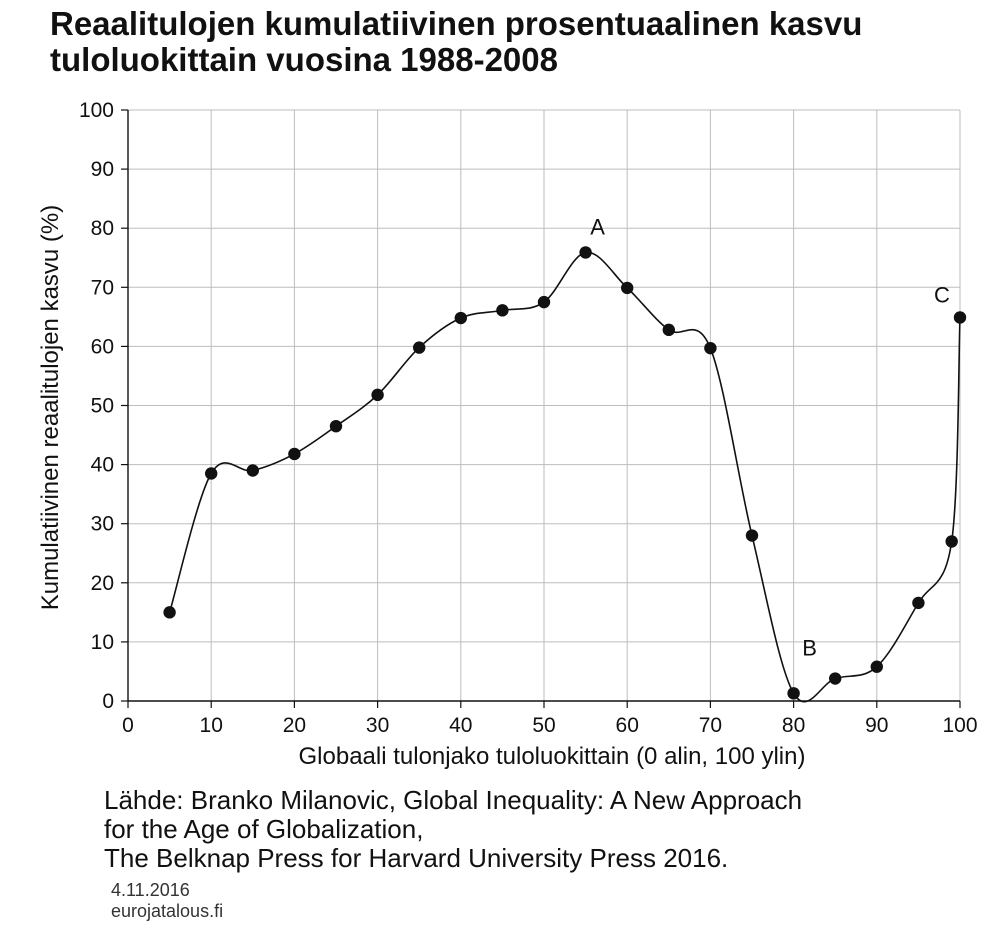 The width and height of the screenshot is (1000, 937). Describe the element at coordinates (959, 725) in the screenshot. I see `x-tick-label: 100` at that location.